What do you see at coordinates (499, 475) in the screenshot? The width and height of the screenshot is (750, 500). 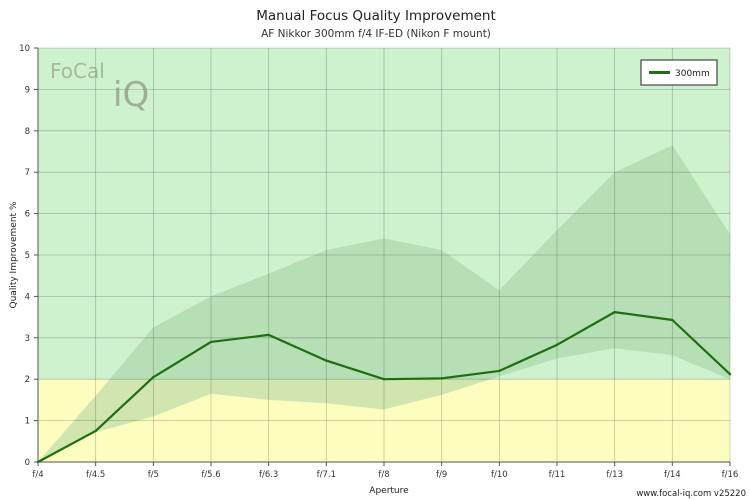 I see `x-tick-label: f/10` at bounding box center [499, 475].